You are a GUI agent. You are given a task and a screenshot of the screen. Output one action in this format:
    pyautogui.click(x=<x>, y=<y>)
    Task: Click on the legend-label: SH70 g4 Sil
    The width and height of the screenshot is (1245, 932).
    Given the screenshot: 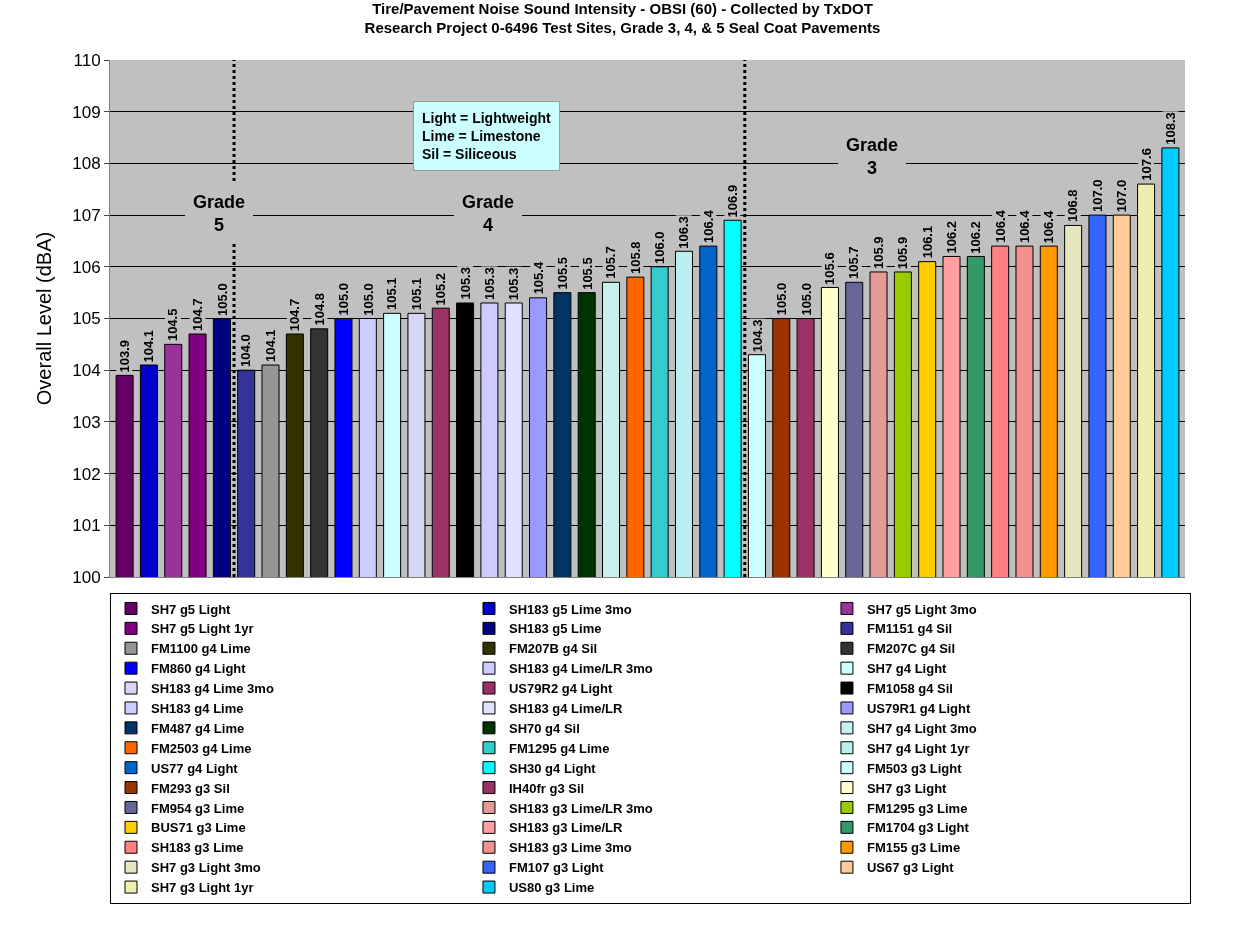 What is the action you would take?
    pyautogui.click(x=544, y=728)
    